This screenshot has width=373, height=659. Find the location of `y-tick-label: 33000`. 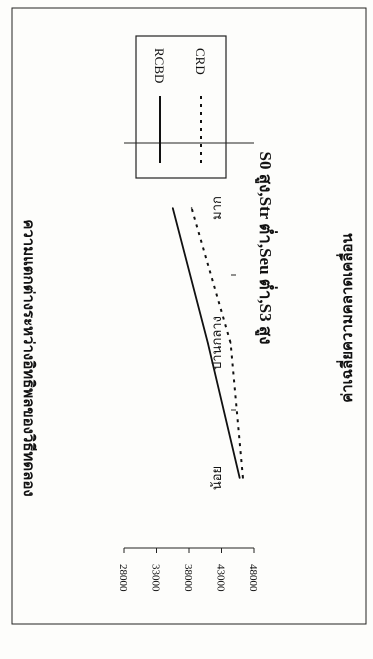

y-tick-label: 33000 is located at coordinates (156, 578).